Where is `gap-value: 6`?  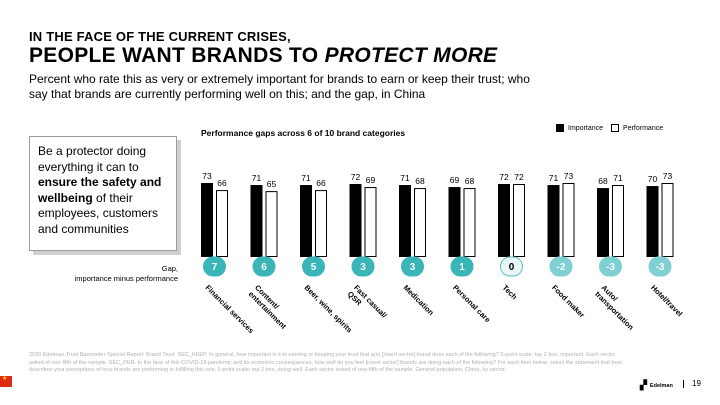 gap-value: 6 is located at coordinates (264, 267).